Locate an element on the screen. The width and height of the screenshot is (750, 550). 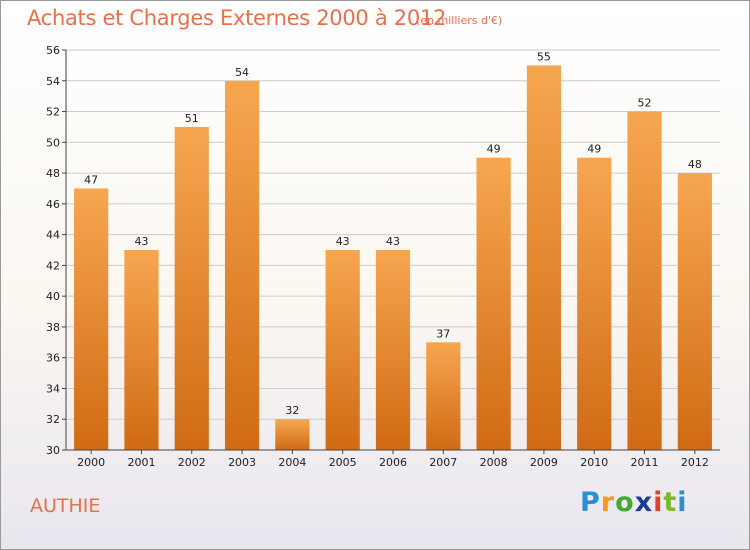
bar-2003 is located at coordinates (242, 265).